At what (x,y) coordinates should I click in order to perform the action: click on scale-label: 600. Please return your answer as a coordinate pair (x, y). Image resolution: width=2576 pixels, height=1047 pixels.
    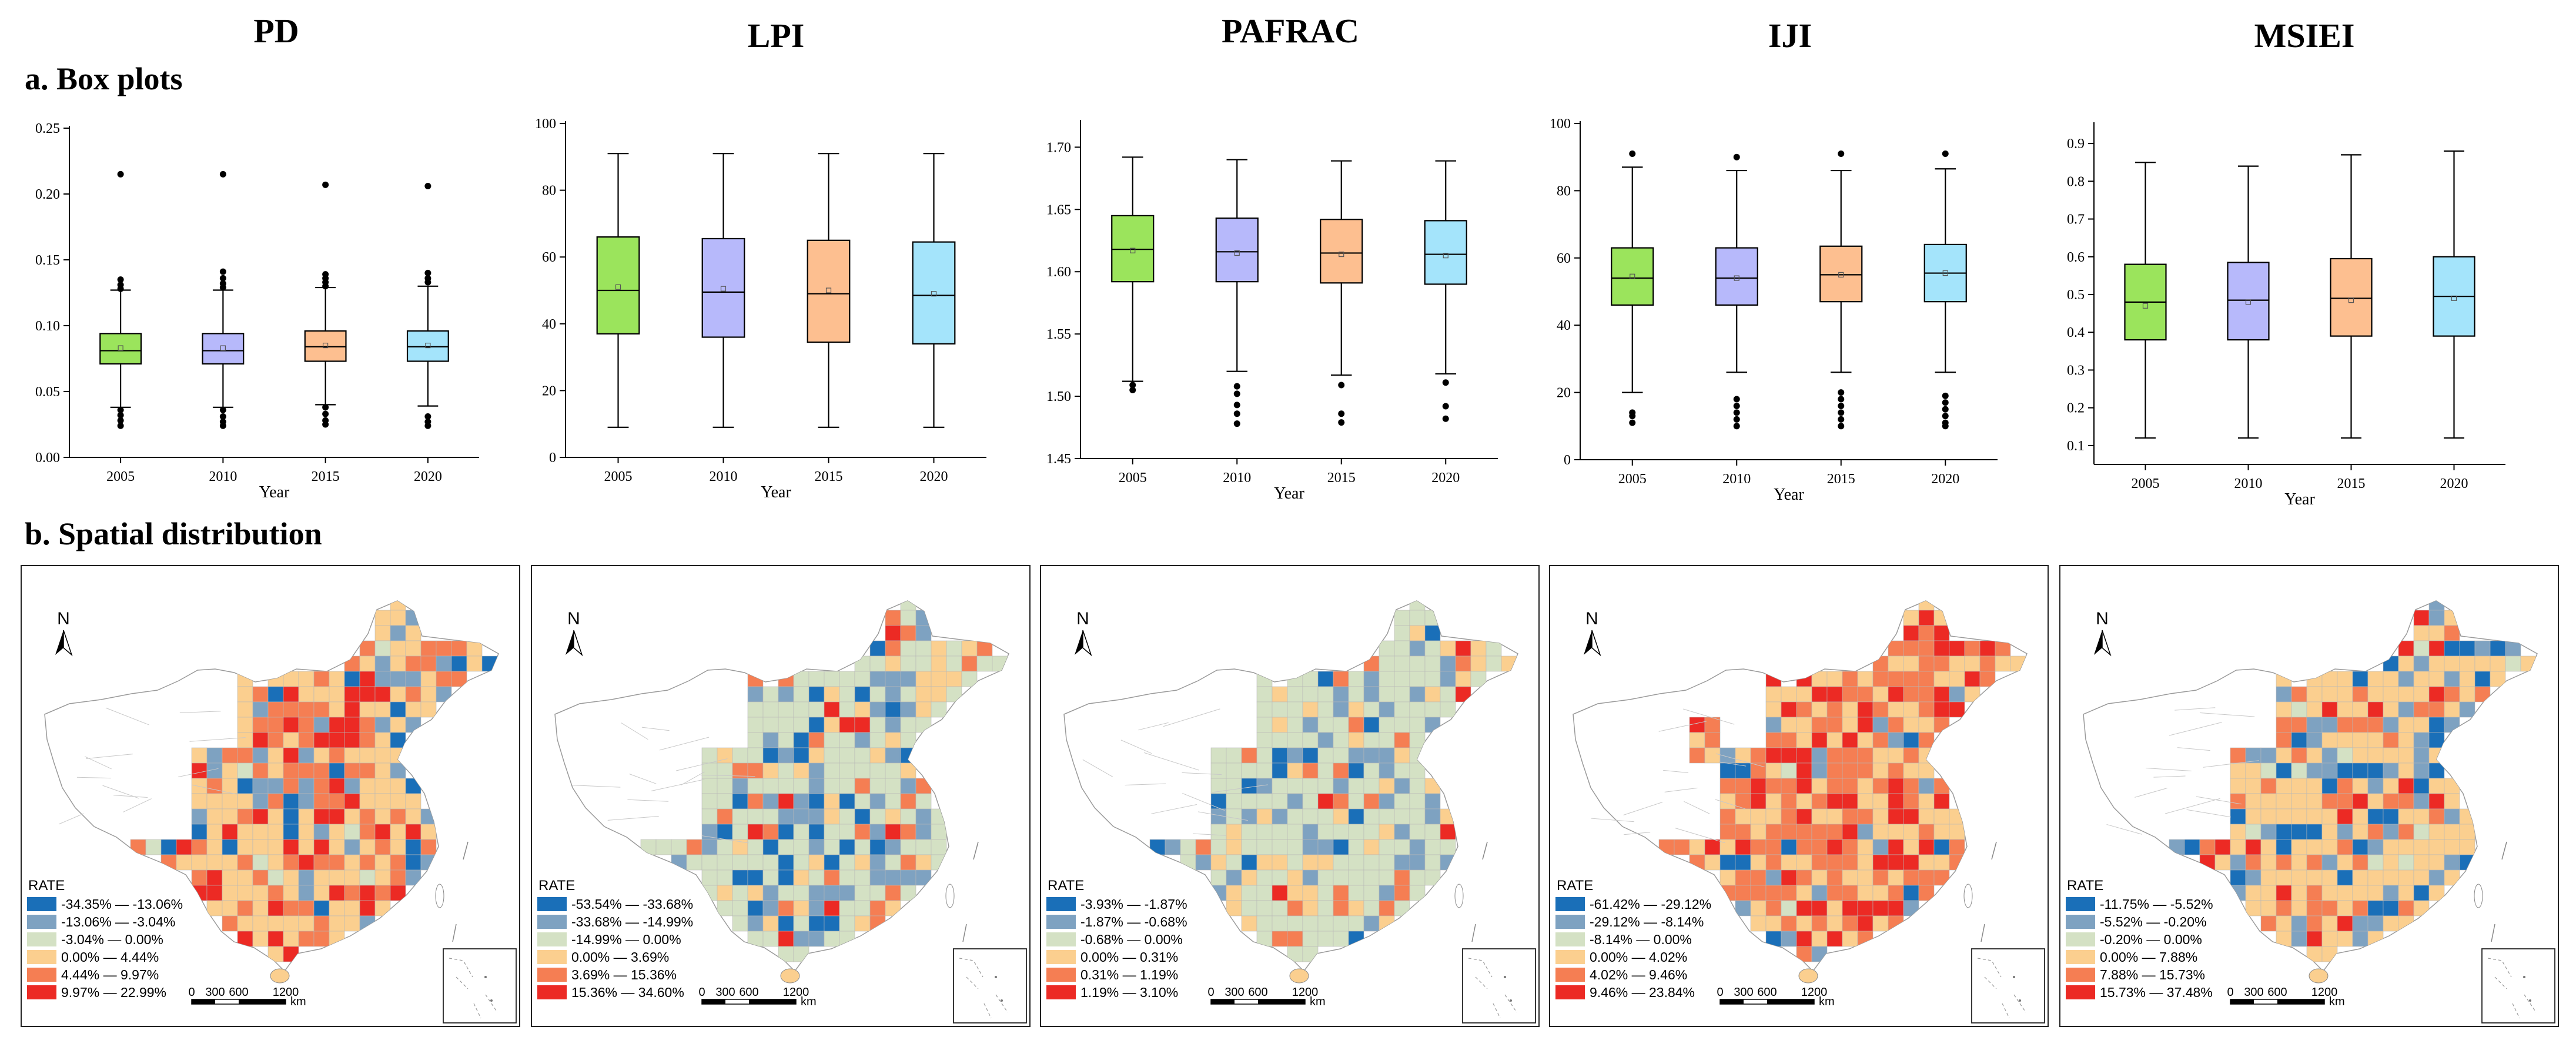
    Looking at the image, I should click on (2277, 992).